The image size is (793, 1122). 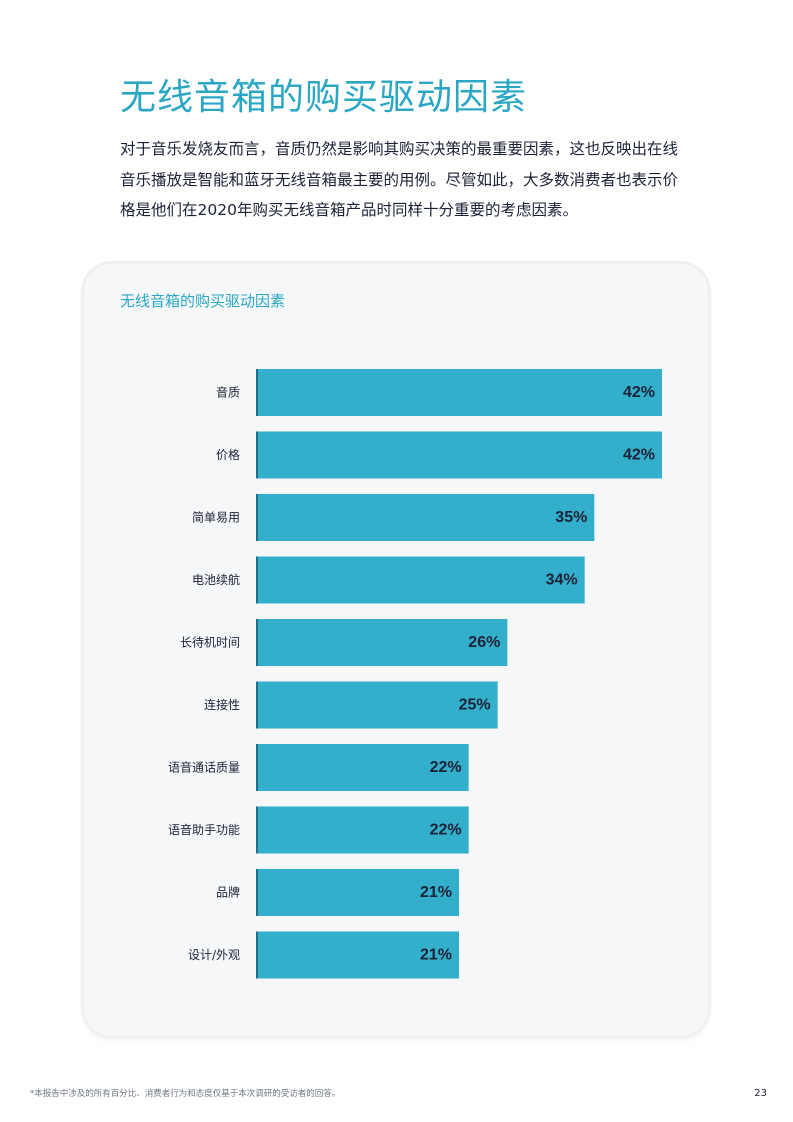 I want to click on category-label: 长待机时间, so click(x=210, y=643).